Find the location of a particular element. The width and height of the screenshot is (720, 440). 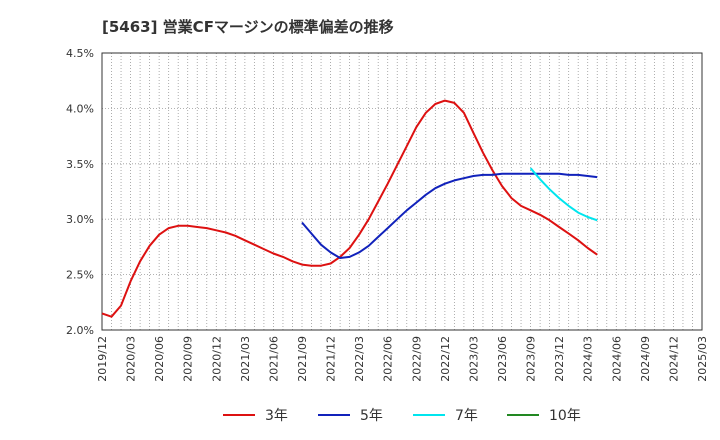

x-tick-label: 2022/03 is located at coordinates (359, 359).